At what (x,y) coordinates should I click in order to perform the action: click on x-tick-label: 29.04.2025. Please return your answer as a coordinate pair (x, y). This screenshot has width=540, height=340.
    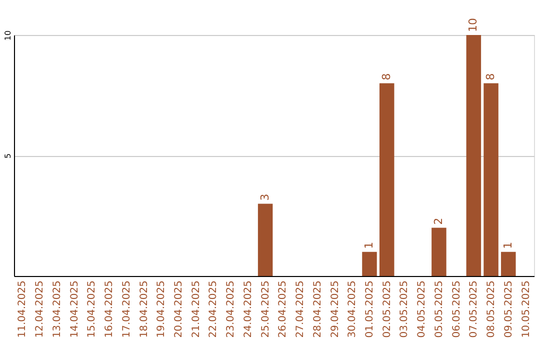
    Looking at the image, I should click on (335, 309).